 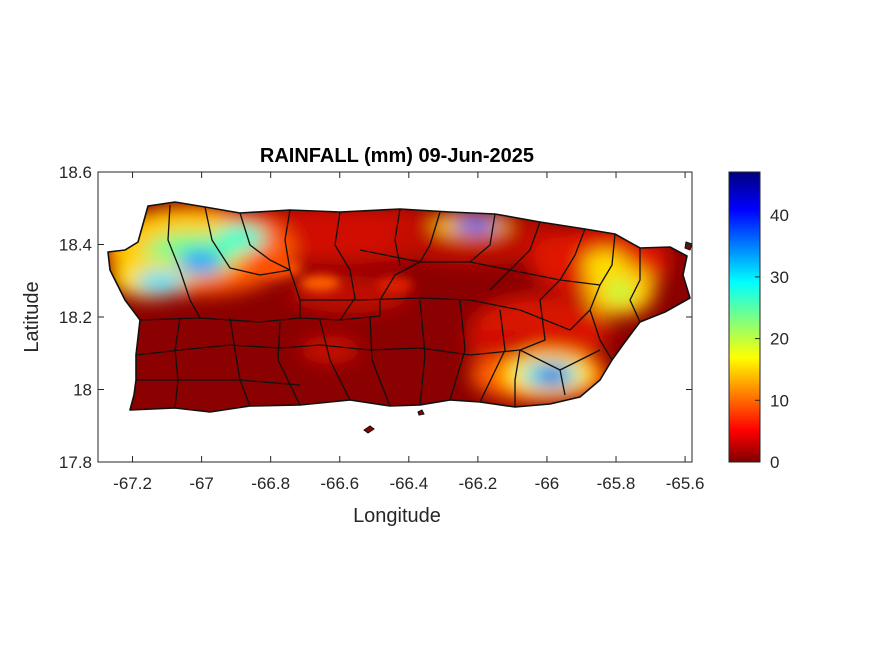 What do you see at coordinates (779, 339) in the screenshot?
I see `colorbar-tick-label: 20` at bounding box center [779, 339].